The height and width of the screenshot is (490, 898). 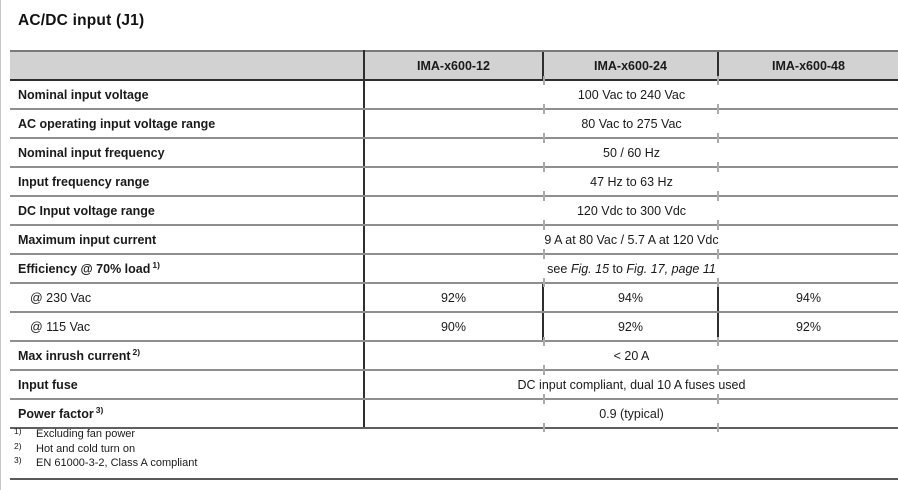 I want to click on row-value: 80 Vac to 275 Vac, so click(x=631, y=123).